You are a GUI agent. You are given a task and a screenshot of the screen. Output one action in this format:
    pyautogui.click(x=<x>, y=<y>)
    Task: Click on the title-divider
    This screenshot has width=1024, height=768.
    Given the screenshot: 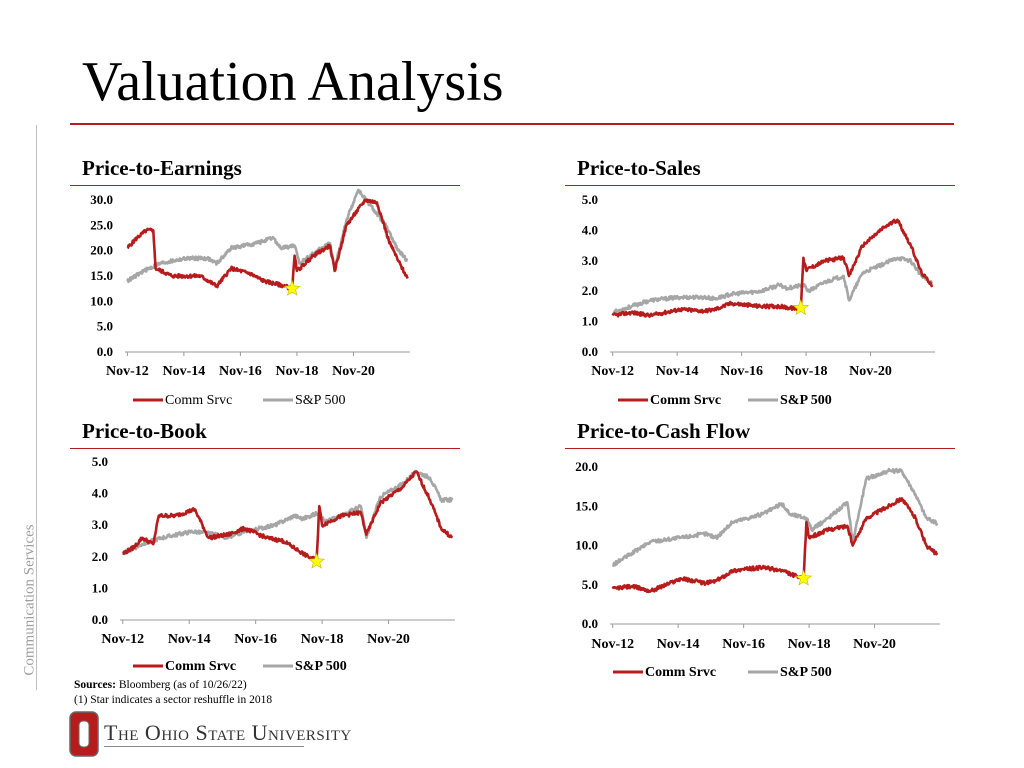 What is the action you would take?
    pyautogui.click(x=512, y=124)
    